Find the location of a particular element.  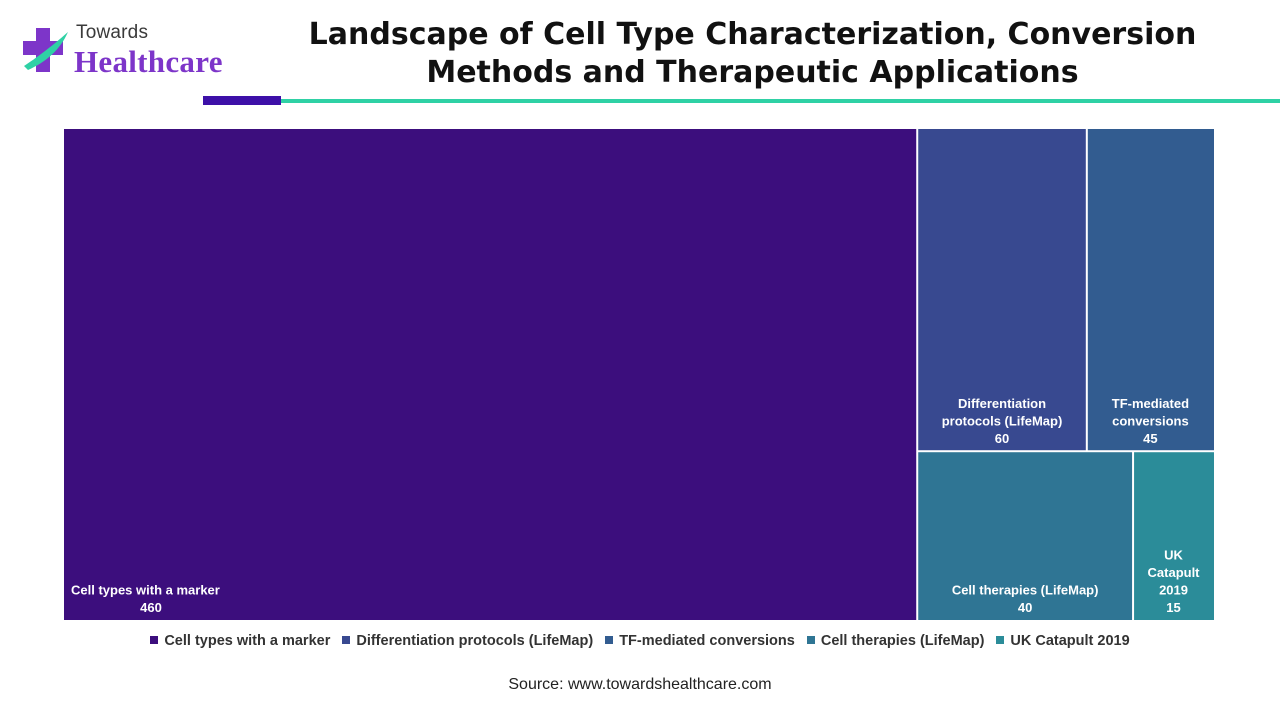

treemap-label-uk-catapult-2019: UK is located at coordinates (1173, 555).